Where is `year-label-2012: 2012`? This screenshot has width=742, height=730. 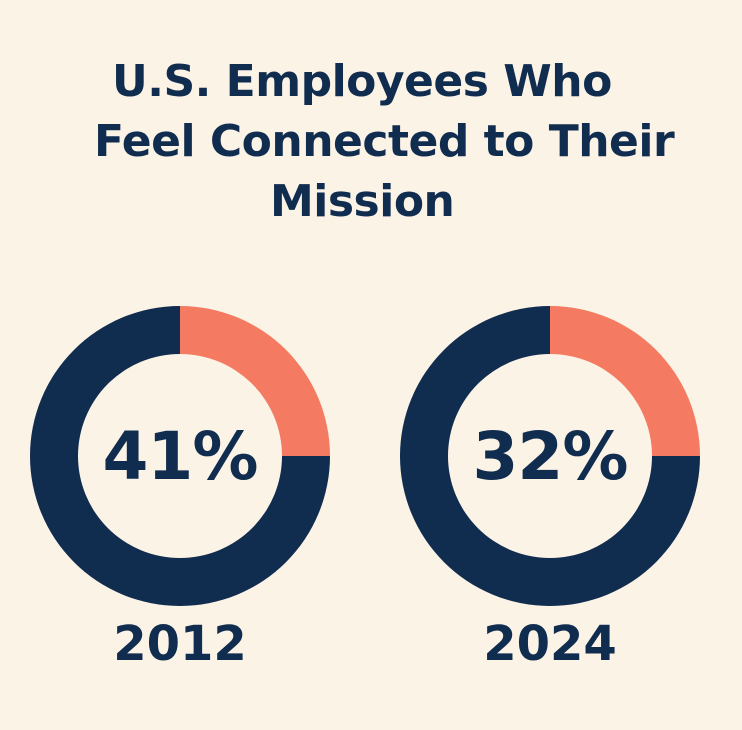
year-label-2012: 2012 is located at coordinates (180, 644).